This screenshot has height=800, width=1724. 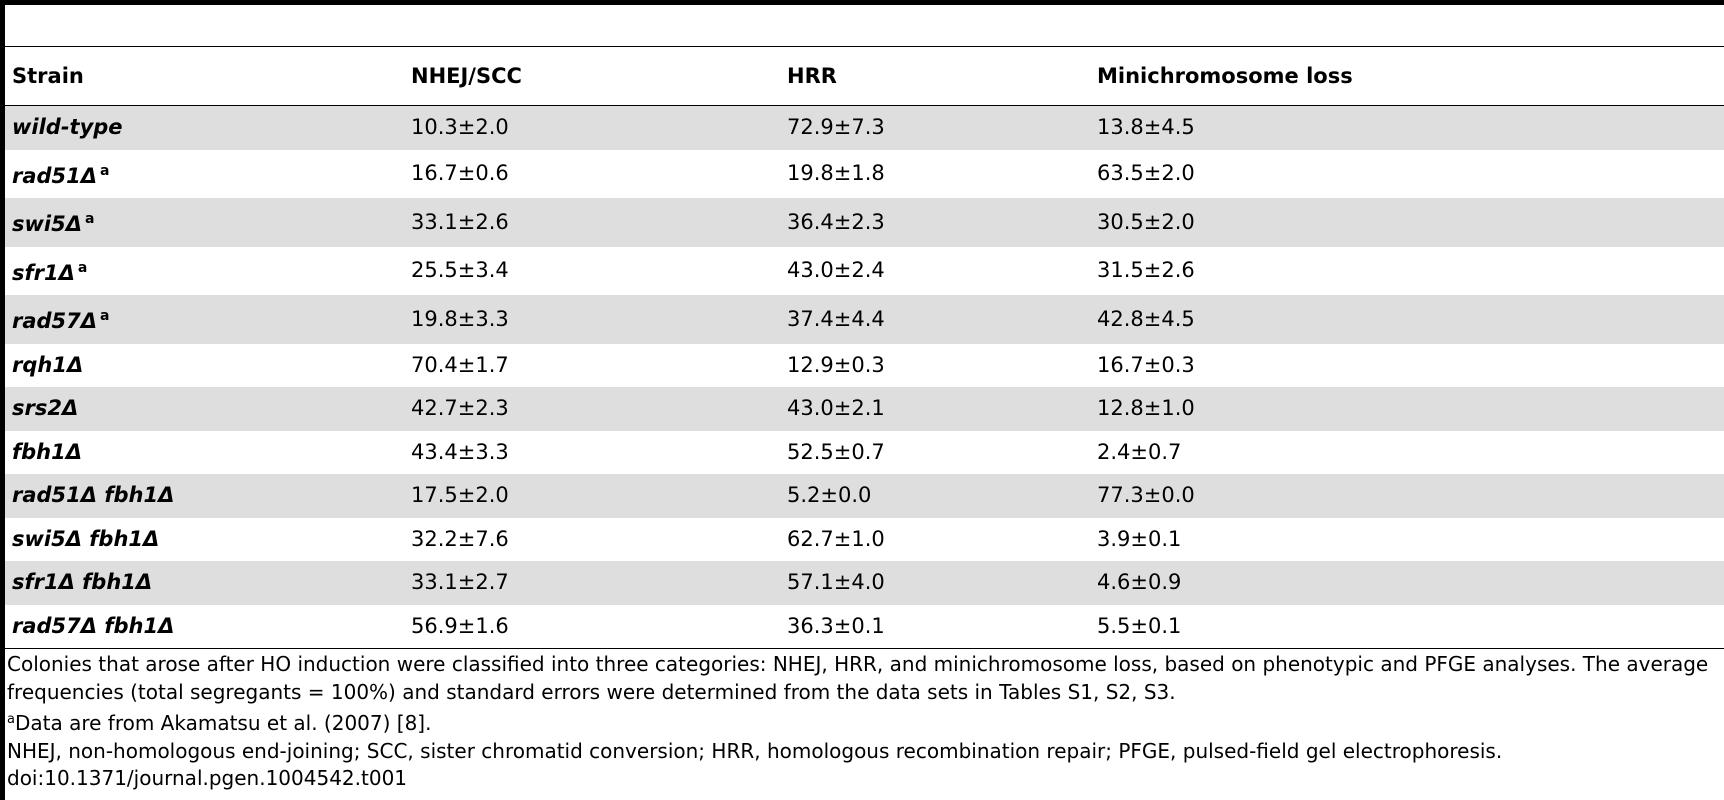 I want to click on table-row: swi5Δ a 33.1±2.6 36.4±2.3 30.5±2.0, so click(x=864, y=222).